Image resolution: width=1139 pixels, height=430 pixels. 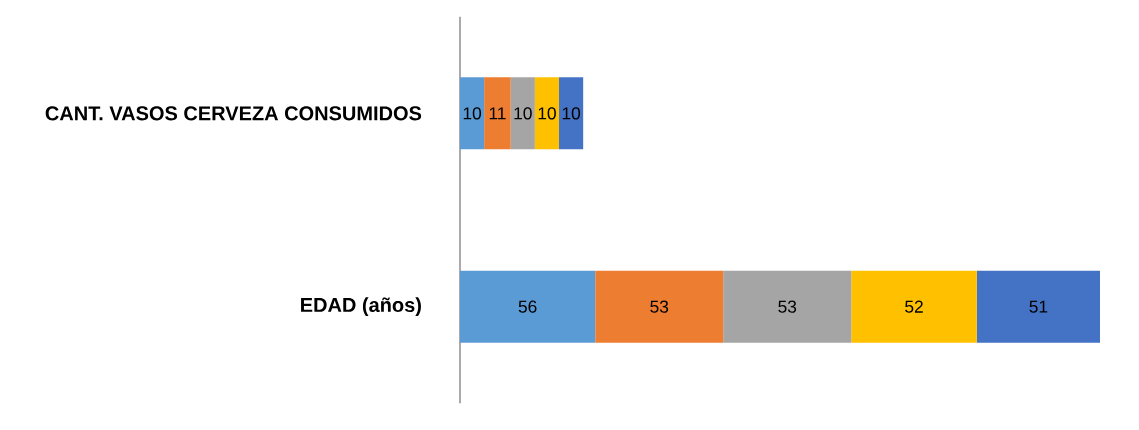 I want to click on data-label: 52, so click(x=914, y=306).